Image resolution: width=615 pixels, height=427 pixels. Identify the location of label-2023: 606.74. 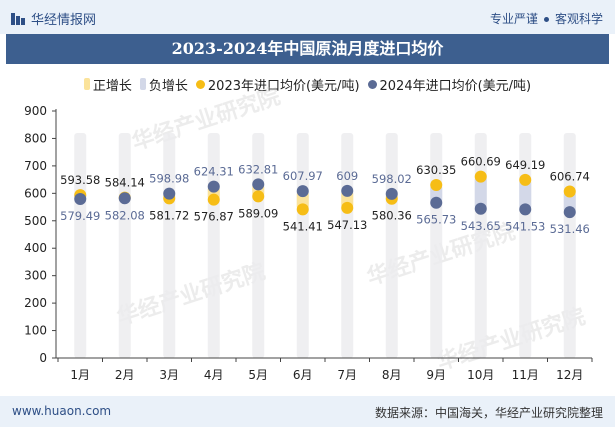
(570, 176).